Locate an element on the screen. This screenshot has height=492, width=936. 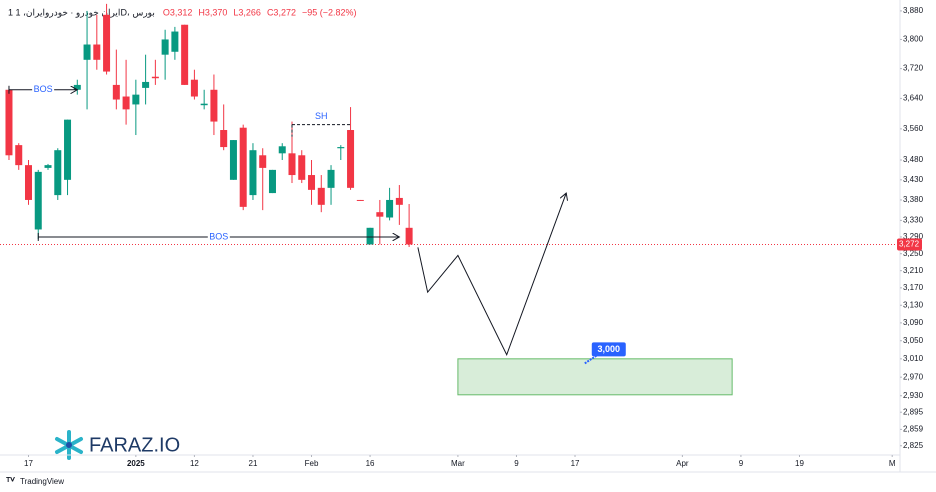
y-tick-label: 3,430 is located at coordinates (913, 179).